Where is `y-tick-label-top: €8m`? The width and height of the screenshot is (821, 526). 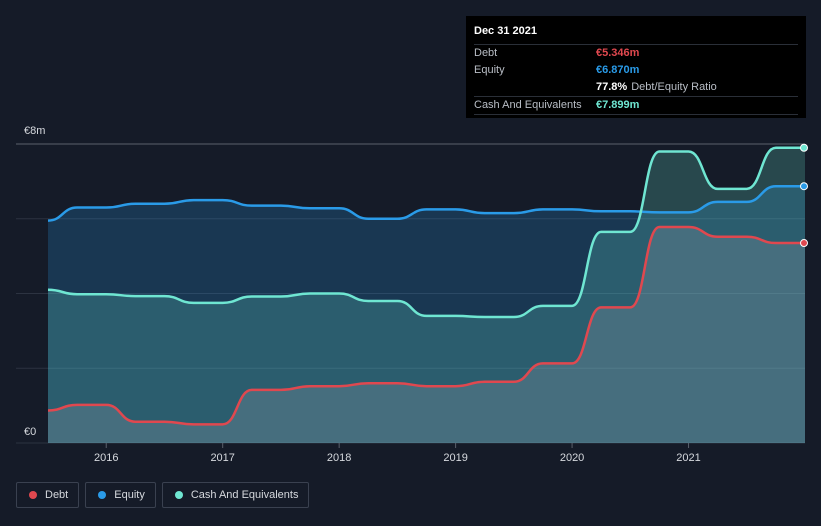 y-tick-label-top: €8m is located at coordinates (34, 131).